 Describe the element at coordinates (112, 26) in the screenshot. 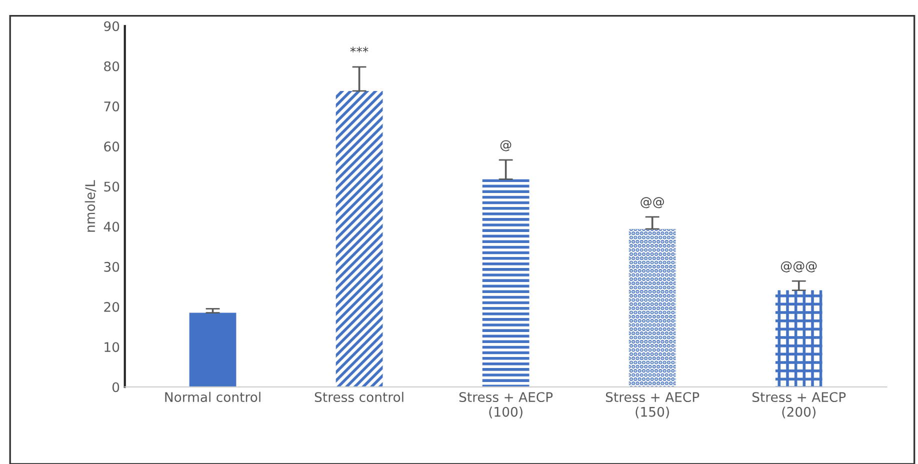

I see `y-tick-label: 90` at that location.